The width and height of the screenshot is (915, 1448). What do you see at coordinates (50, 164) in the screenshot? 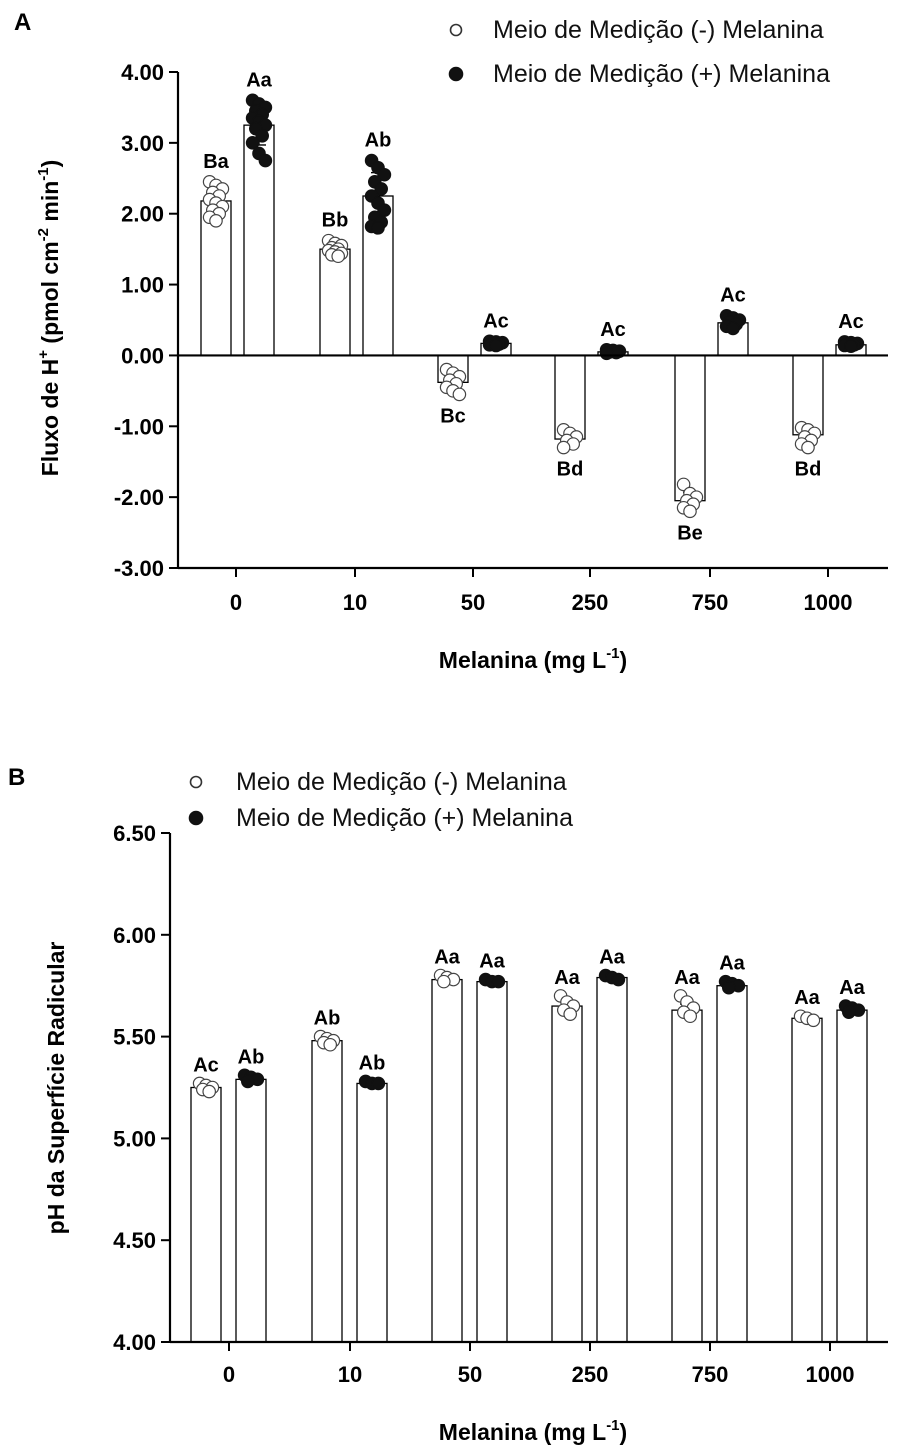
I see `y-axis-title-part: )` at bounding box center [50, 164].